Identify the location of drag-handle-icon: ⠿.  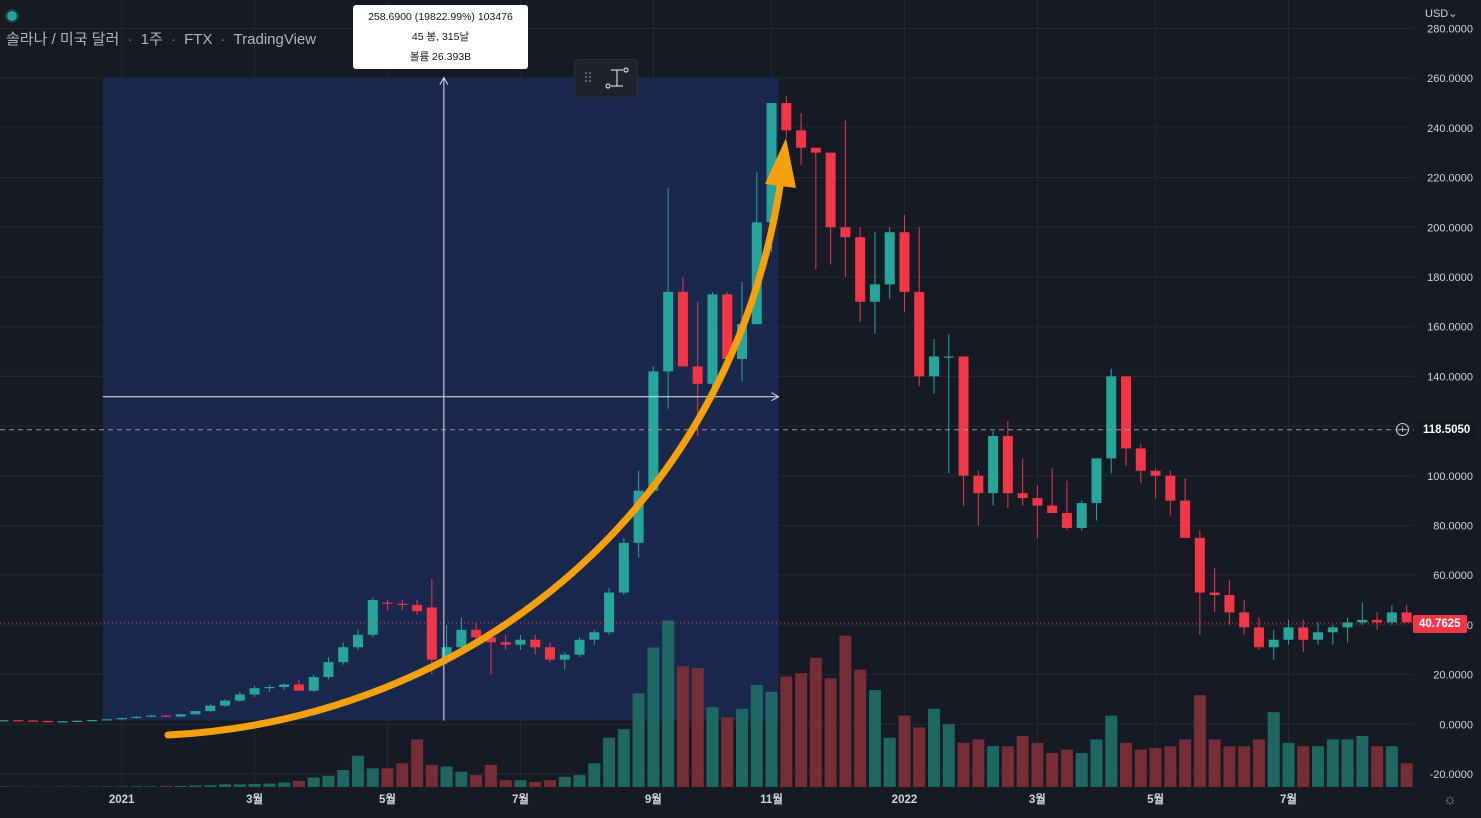
(588, 78).